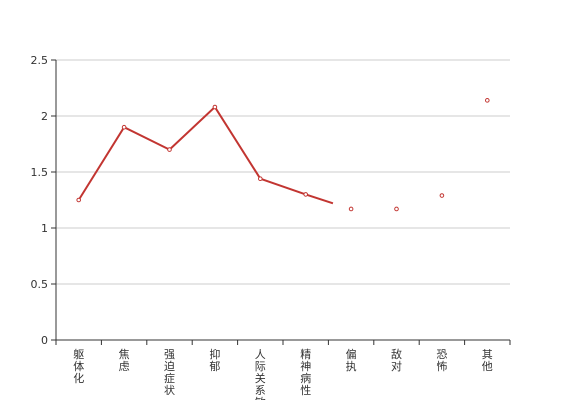 This screenshot has height=404, width=567. I want to click on x-tick-label: 敌对, so click(396, 360).